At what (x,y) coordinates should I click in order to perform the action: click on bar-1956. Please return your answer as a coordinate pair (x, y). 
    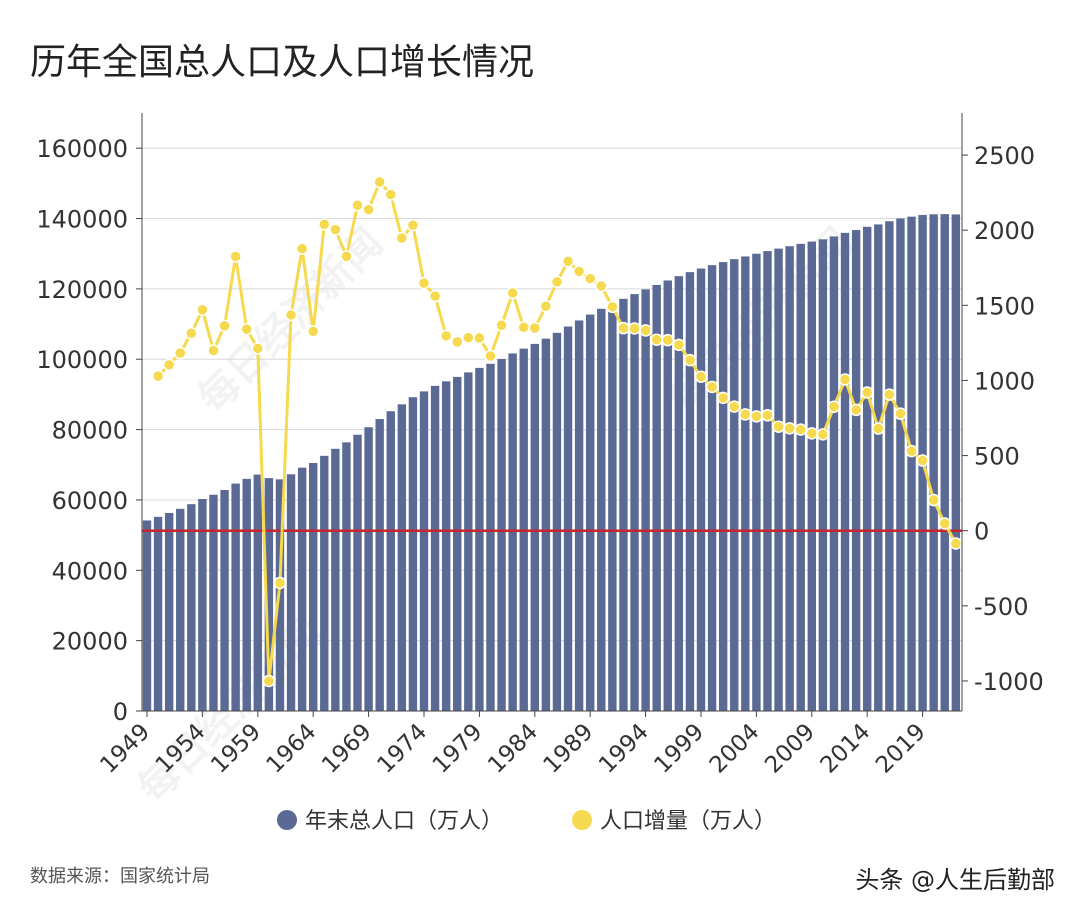
    Looking at the image, I should click on (224, 600).